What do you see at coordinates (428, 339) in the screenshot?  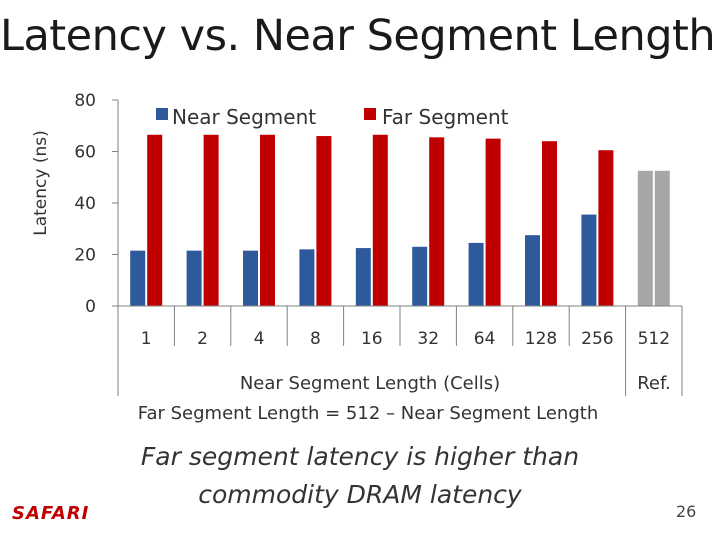 I see `x-tick-label: 32` at bounding box center [428, 339].